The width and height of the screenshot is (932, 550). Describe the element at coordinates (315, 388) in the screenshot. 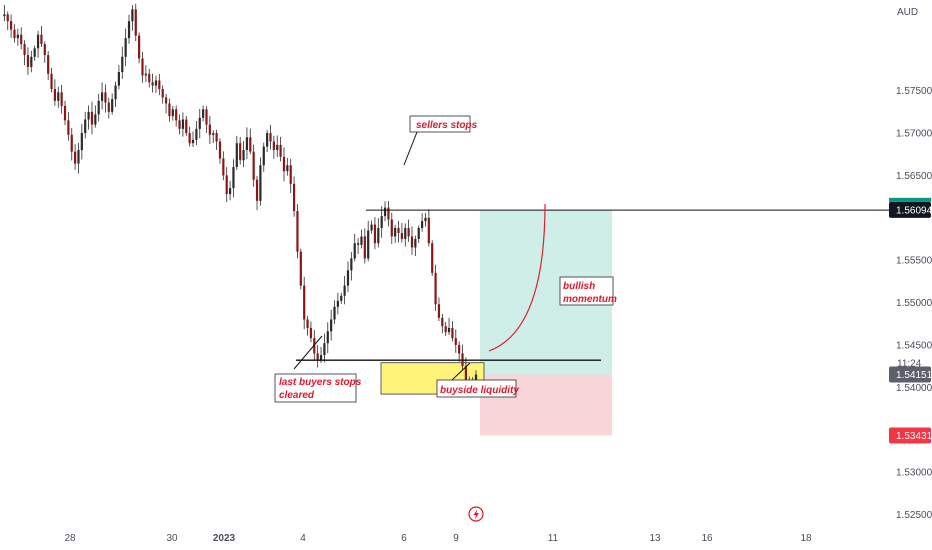

I see `buyers-cleared-box` at that location.